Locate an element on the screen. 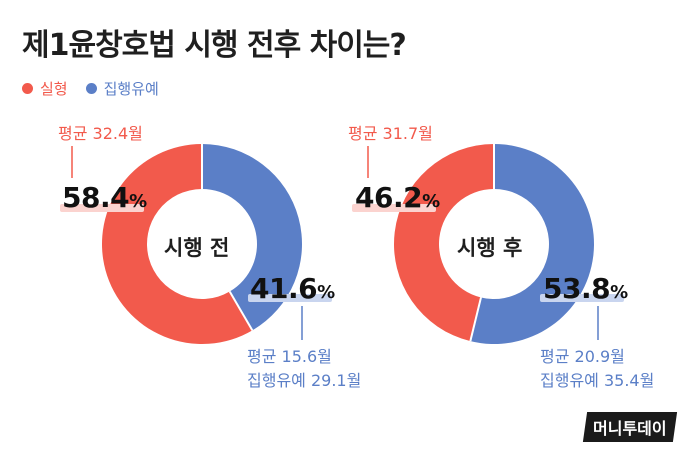 This screenshot has width=699, height=456. before-suspended-avg-label: 평균 15.6월 is located at coordinates (289, 356).